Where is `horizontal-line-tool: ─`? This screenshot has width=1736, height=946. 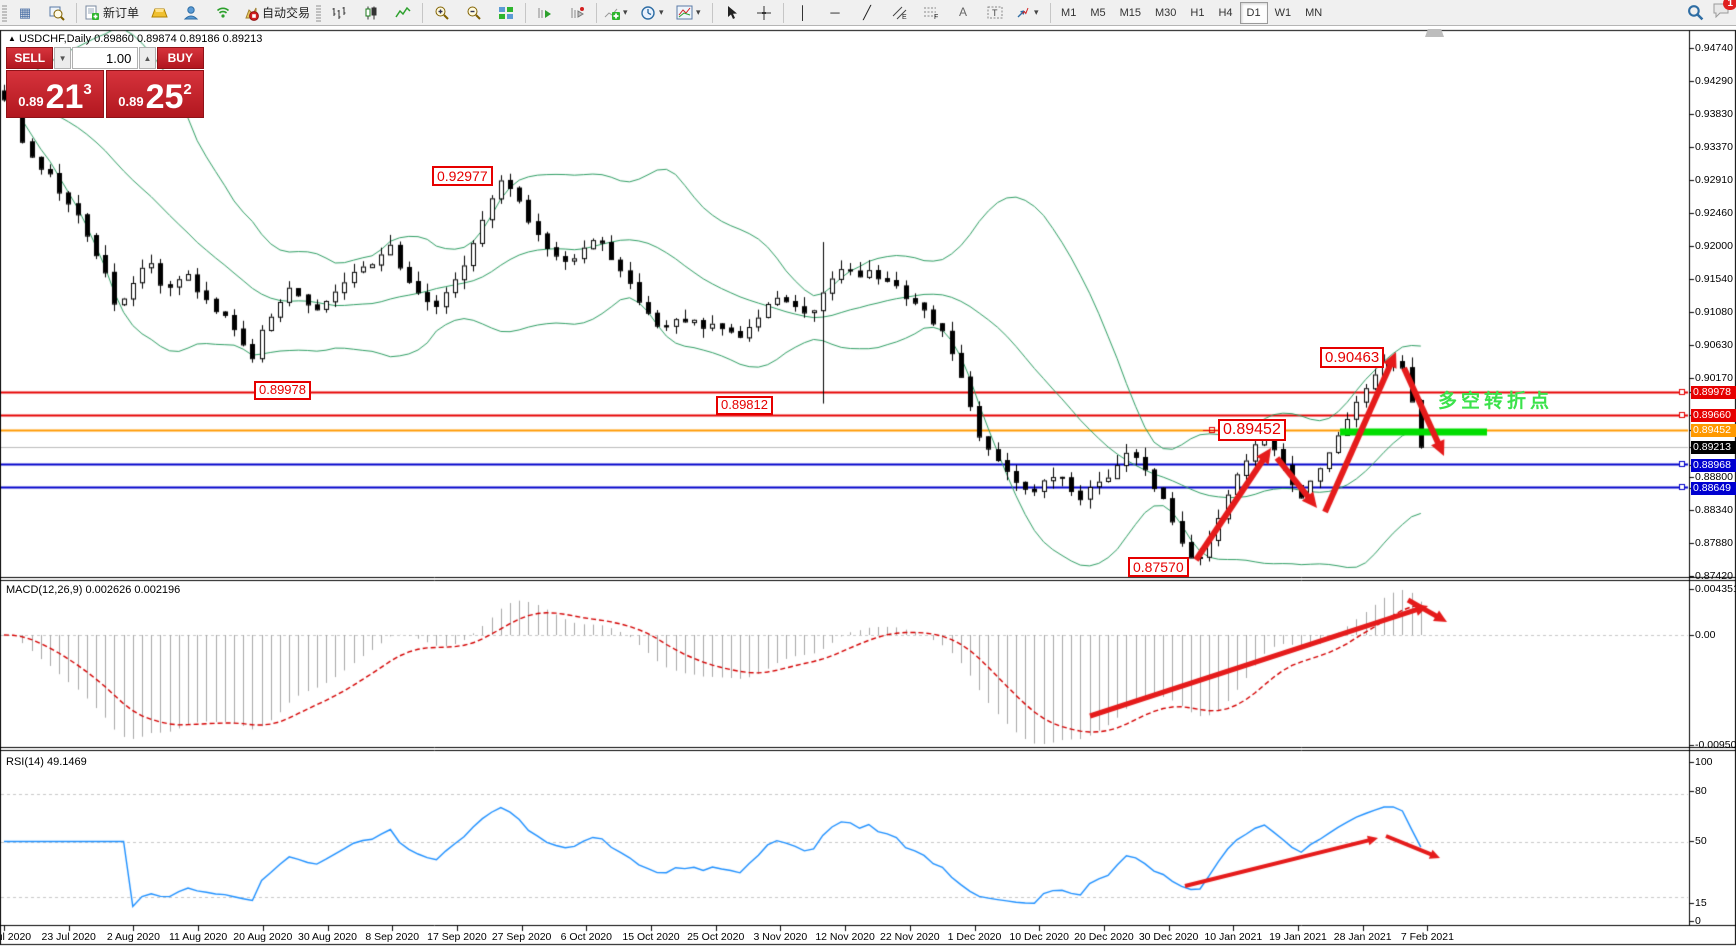 horizontal-line-tool: ─ is located at coordinates (835, 13).